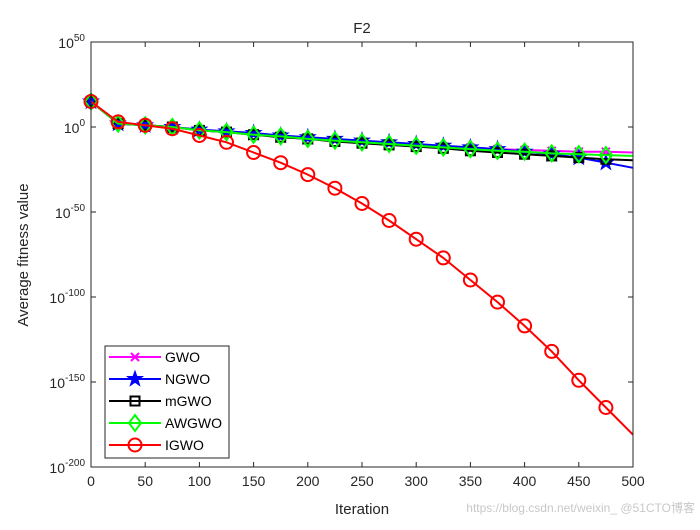 The image size is (700, 530). Describe the element at coordinates (525, 481) in the screenshot. I see `x-tick-label: 400` at that location.